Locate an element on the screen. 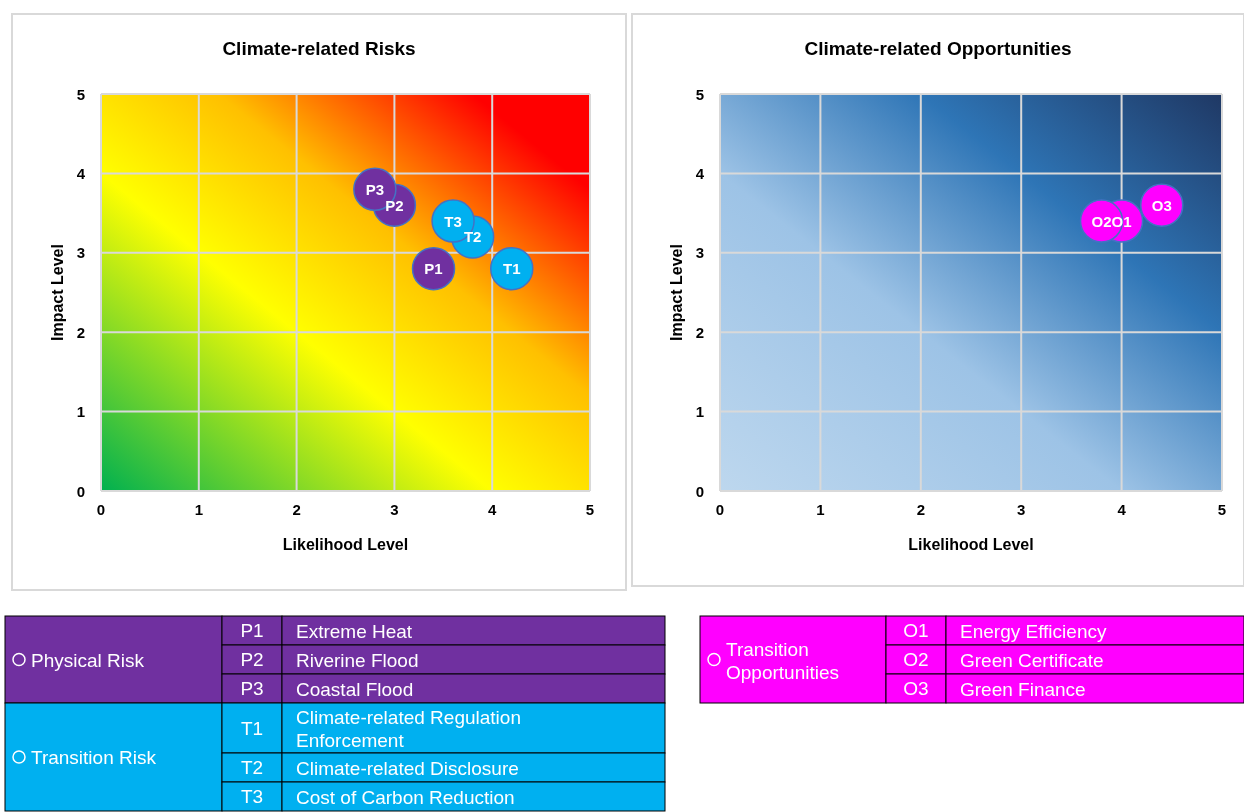 This screenshot has height=812, width=1244. data-label: T1 is located at coordinates (512, 269).